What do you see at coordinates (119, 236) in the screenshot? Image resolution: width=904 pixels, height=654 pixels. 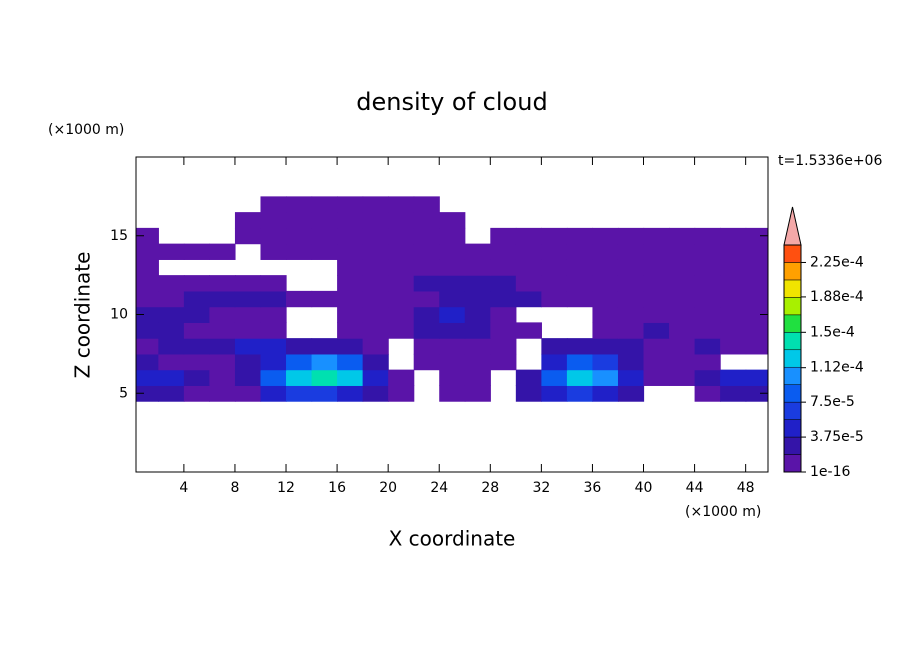 I see `y-tick-label: 15` at bounding box center [119, 236].